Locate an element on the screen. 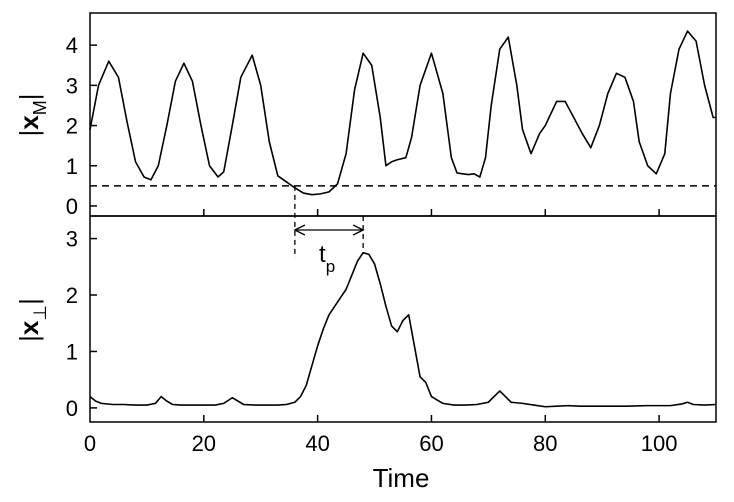 The width and height of the screenshot is (734, 502). bottom-xtick-label-20: 20 is located at coordinates (204, 443).